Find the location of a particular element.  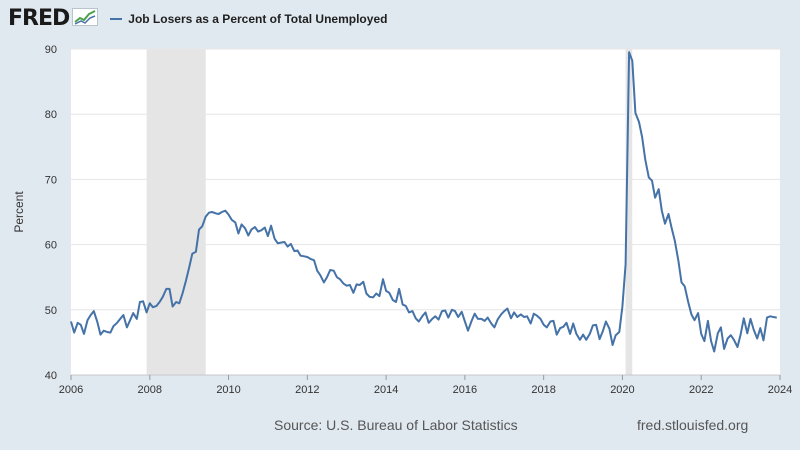

y-tick-label: 90 is located at coordinates (51, 50).